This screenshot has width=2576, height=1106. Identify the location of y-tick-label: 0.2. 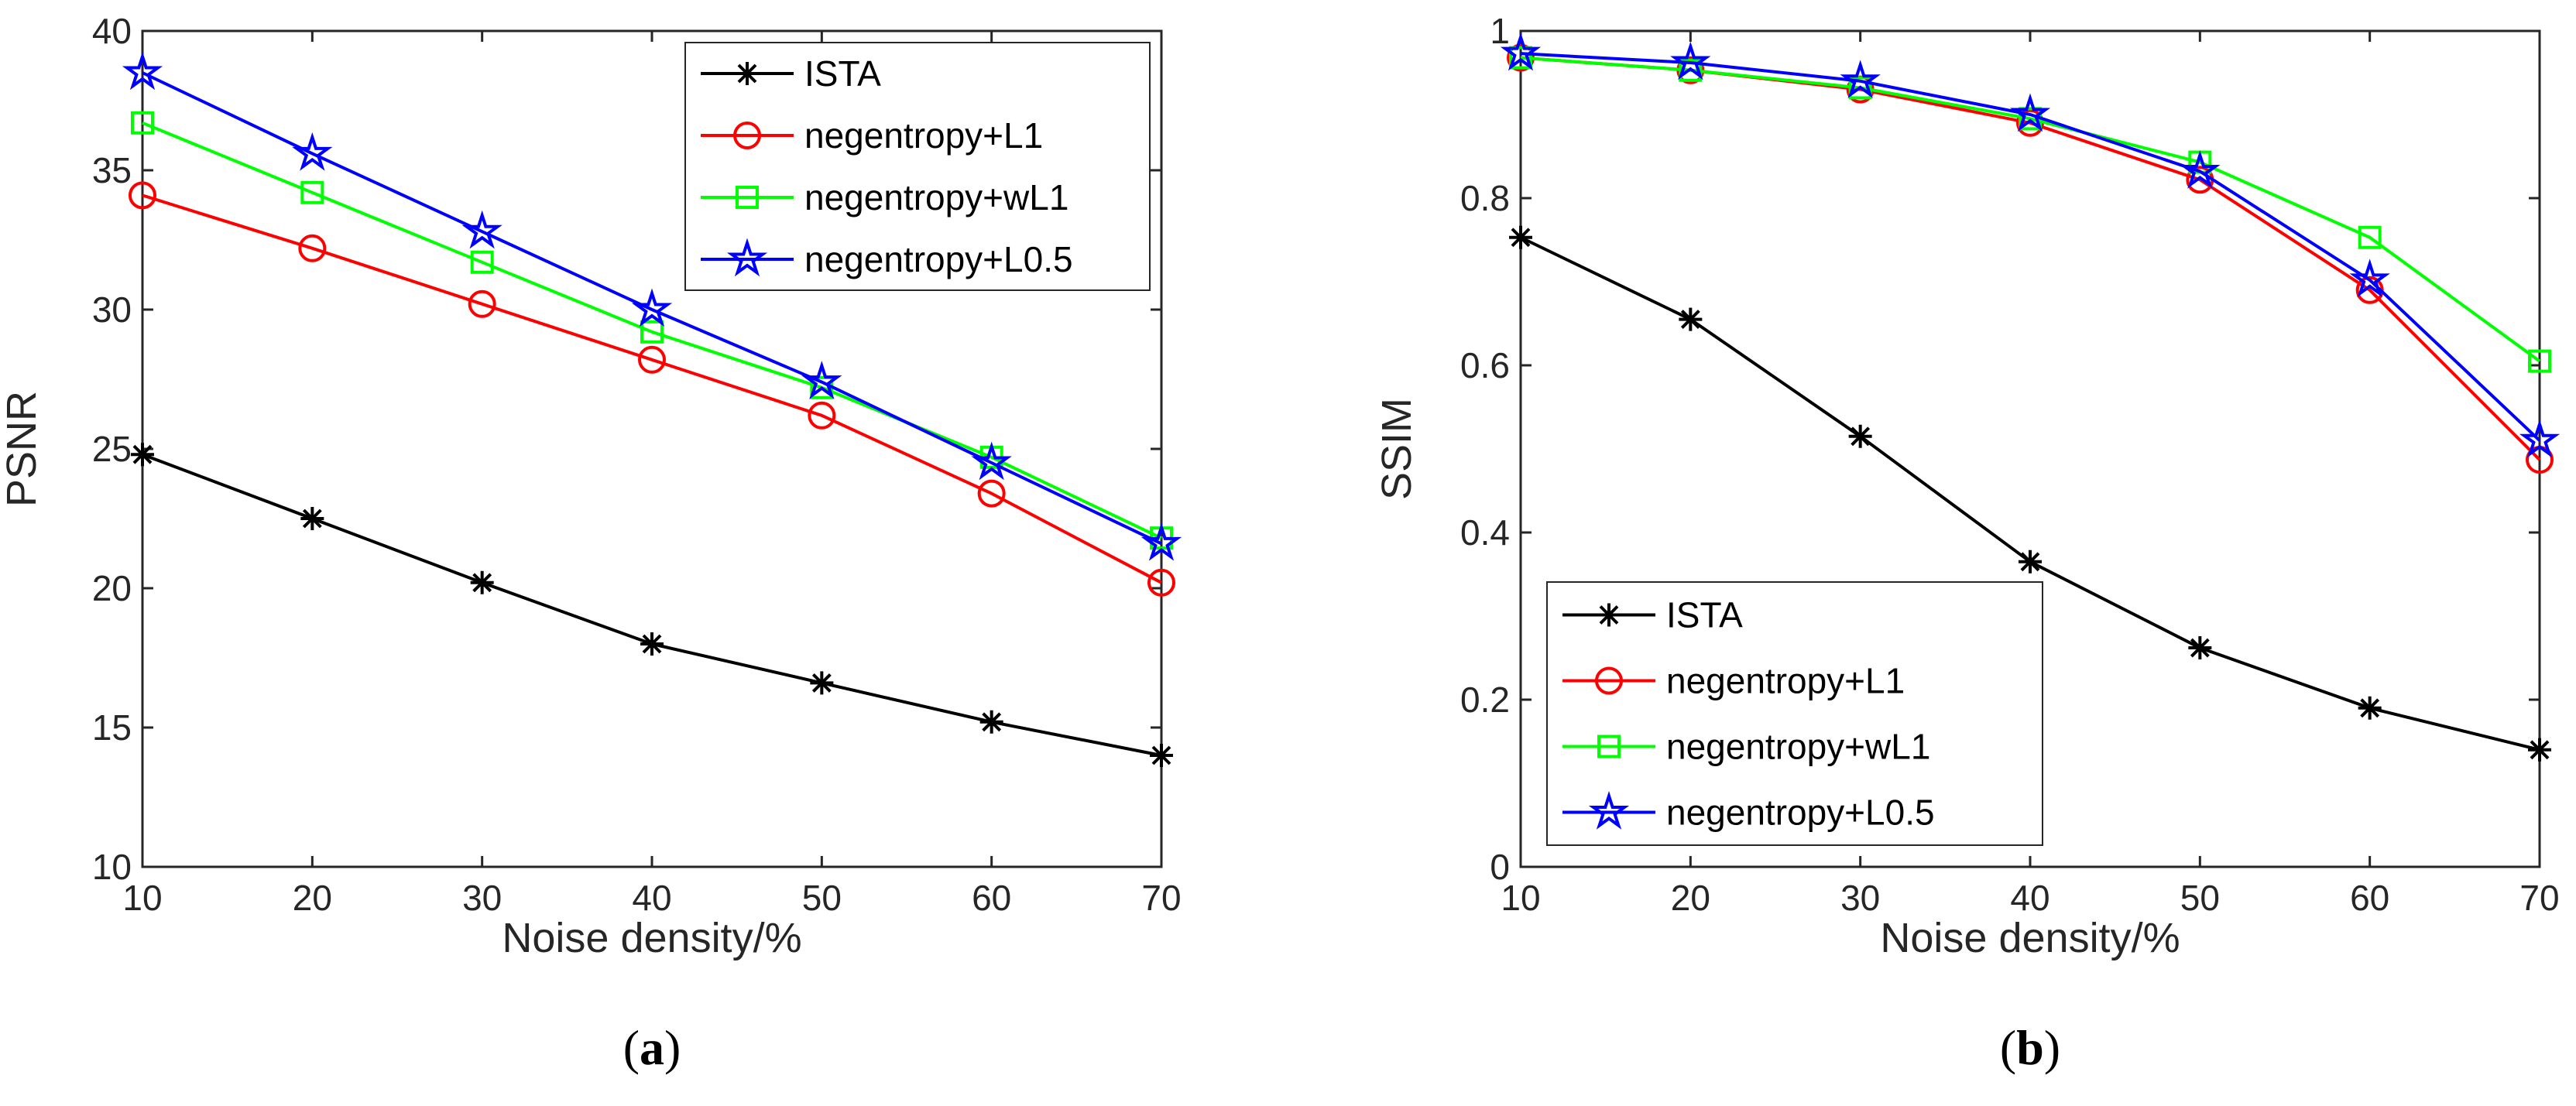
(1485, 700).